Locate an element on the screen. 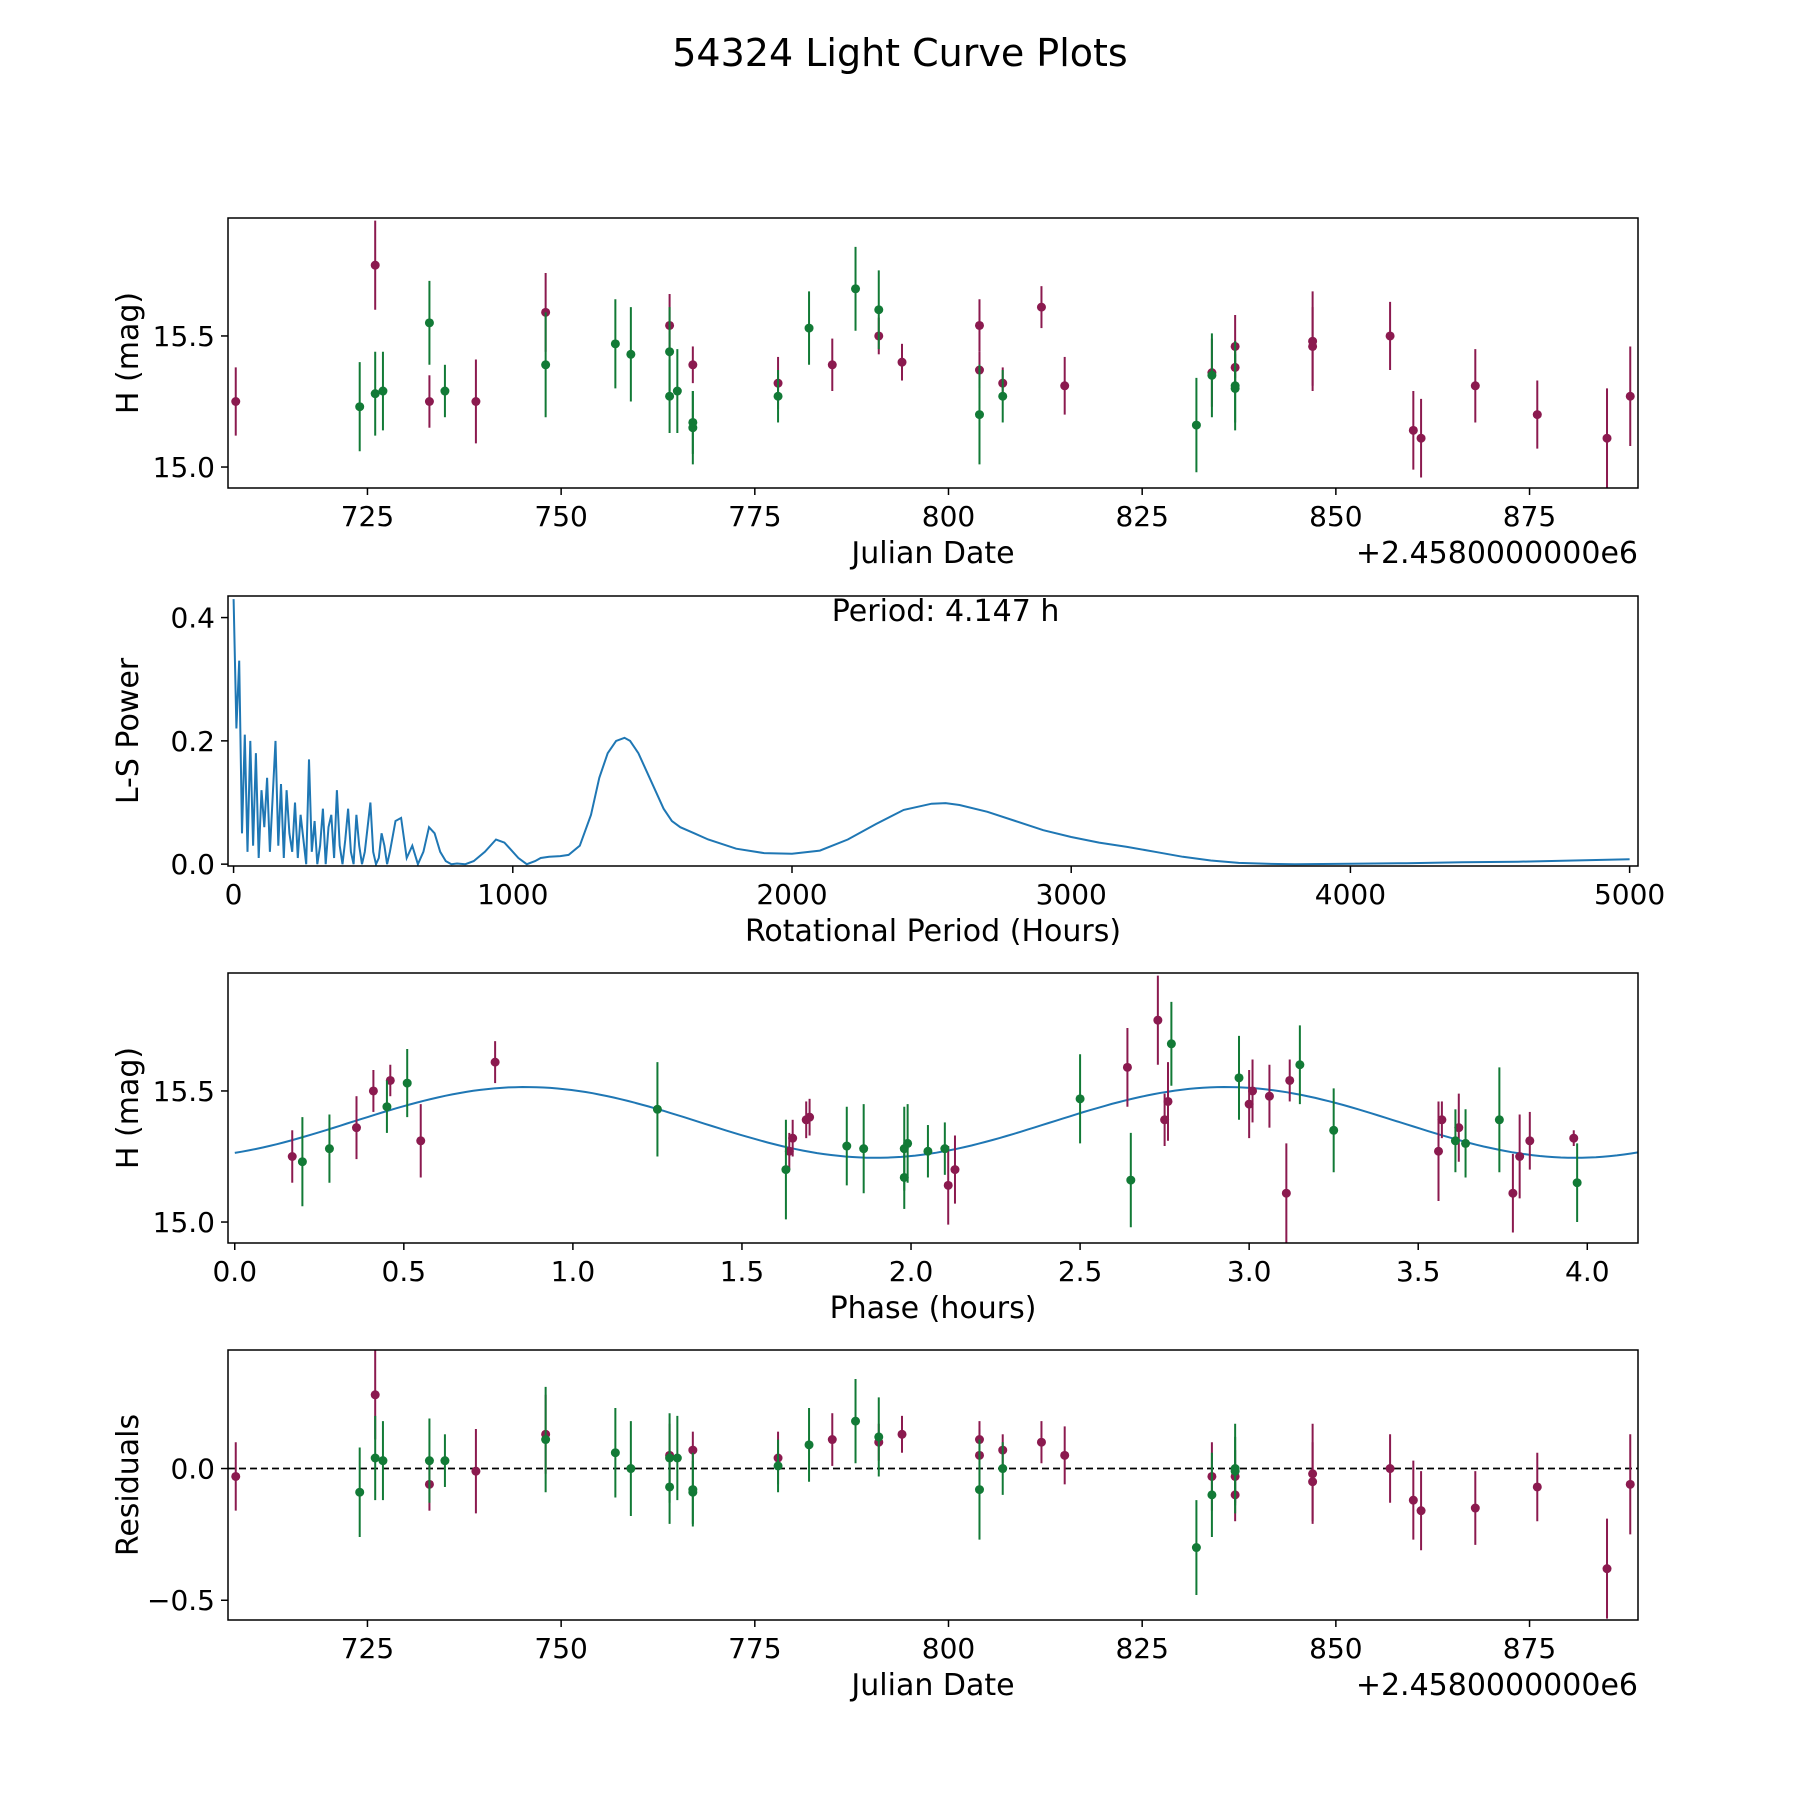 Image resolution: width=1800 pixels, height=1800 pixels. x-tick-label: 2000 is located at coordinates (791, 894).